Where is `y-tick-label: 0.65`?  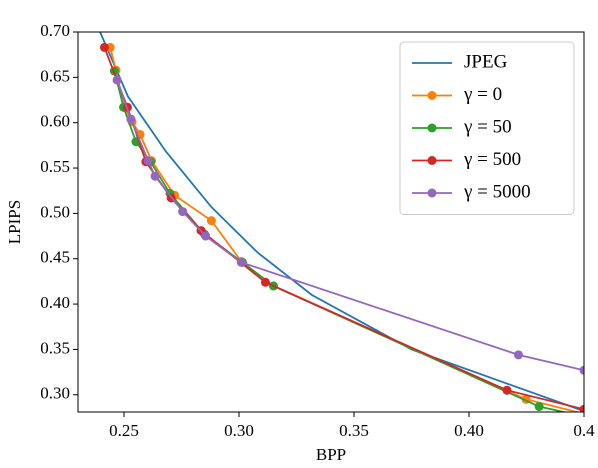 y-tick-label: 0.65 is located at coordinates (55, 75).